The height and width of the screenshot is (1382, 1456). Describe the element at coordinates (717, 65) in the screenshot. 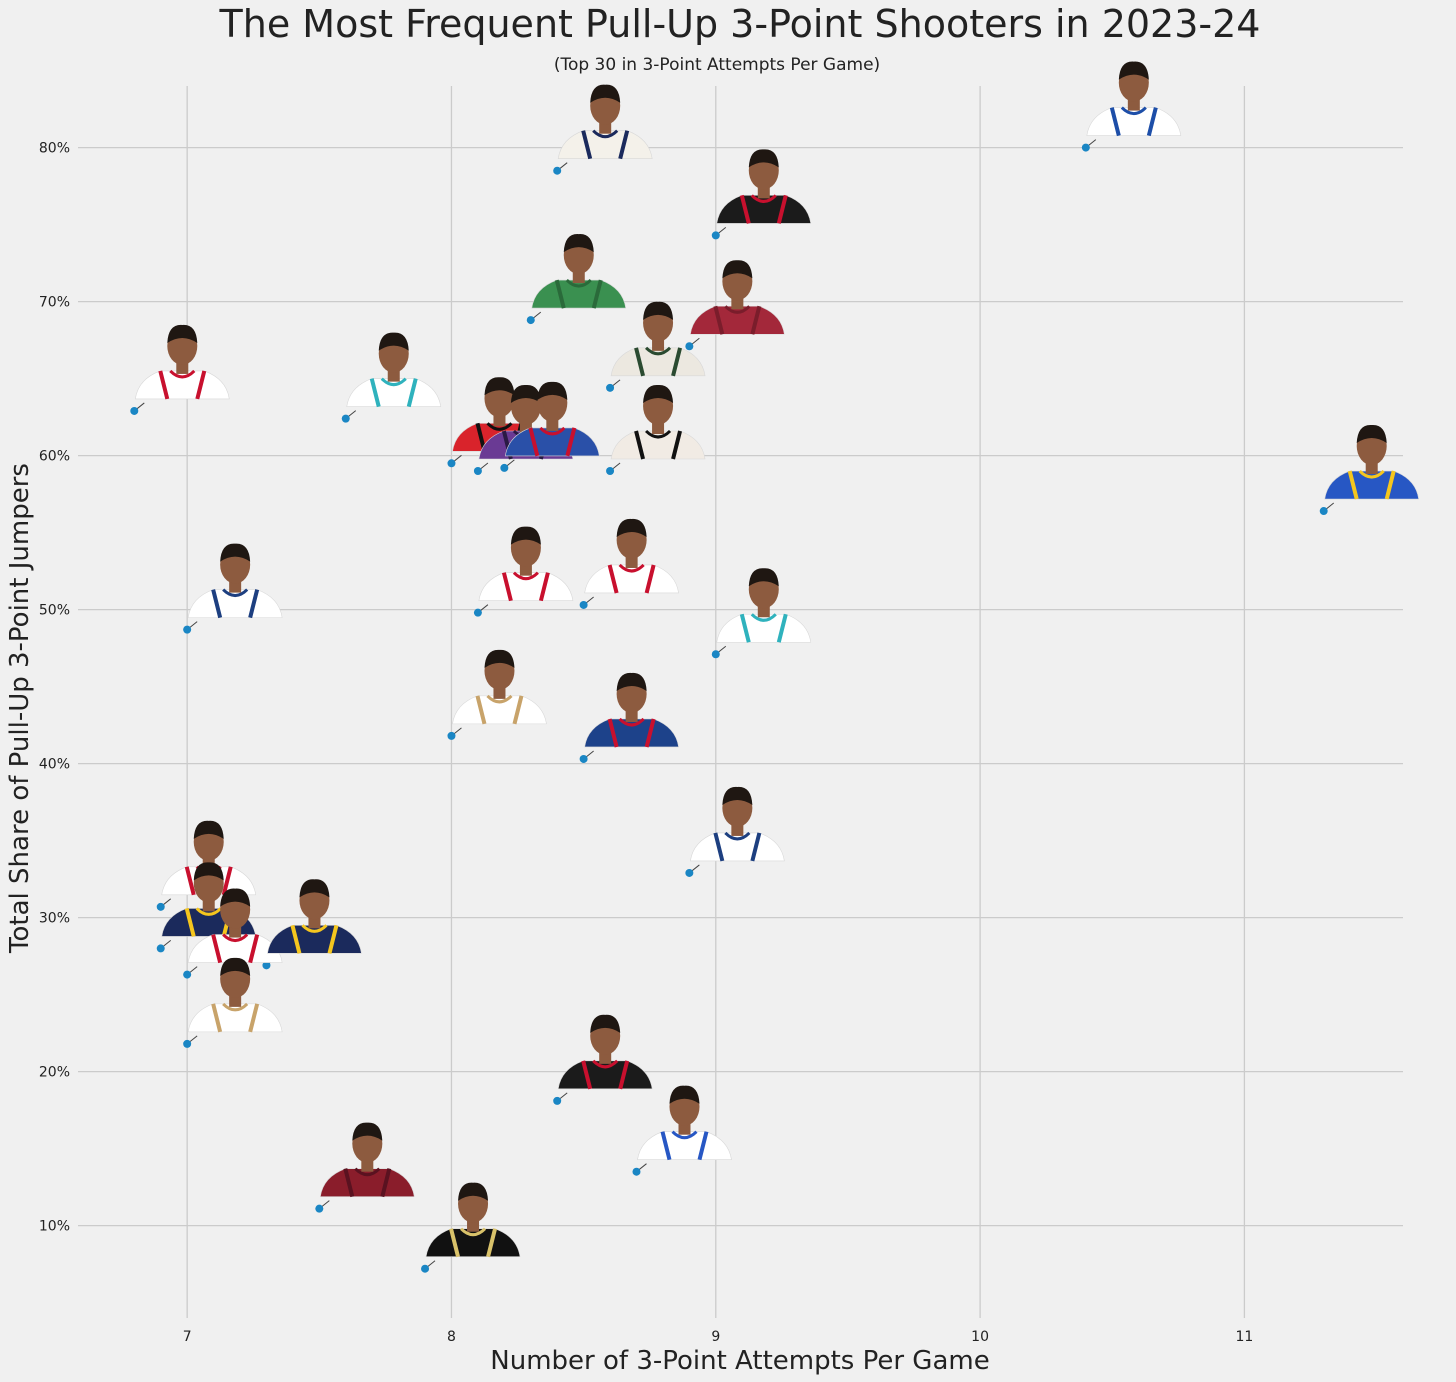

I see `chart-subtitle: (Top 30 in 3-Point Attempts Per Game)` at that location.